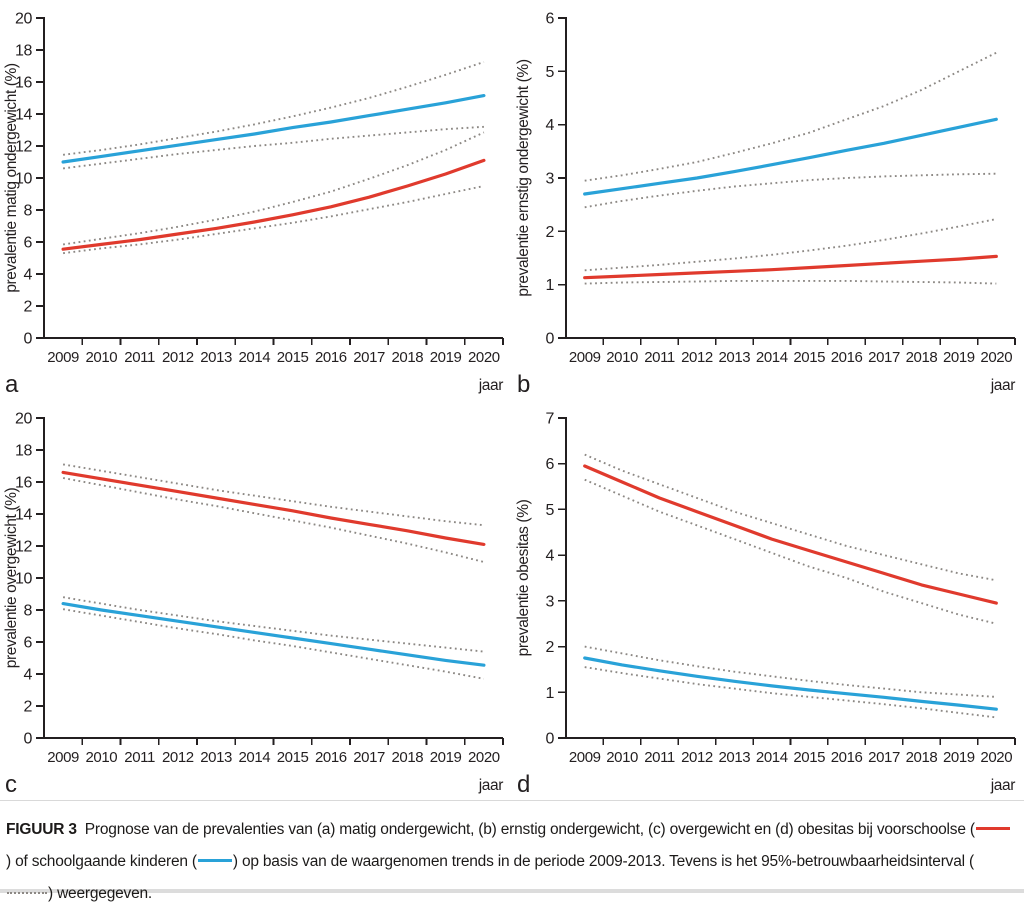  What do you see at coordinates (12, 384) in the screenshot?
I see `panel-letter: a` at bounding box center [12, 384].